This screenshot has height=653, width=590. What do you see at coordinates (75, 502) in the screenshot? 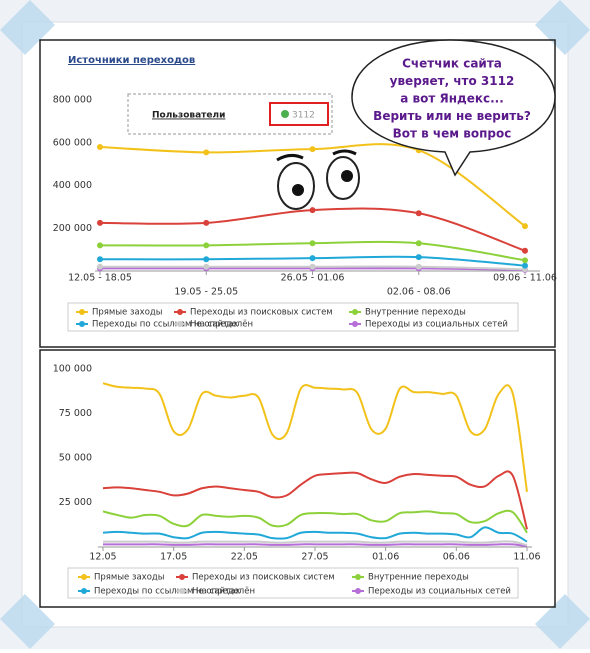
I see `y-tick-label: 25 000` at bounding box center [75, 502].